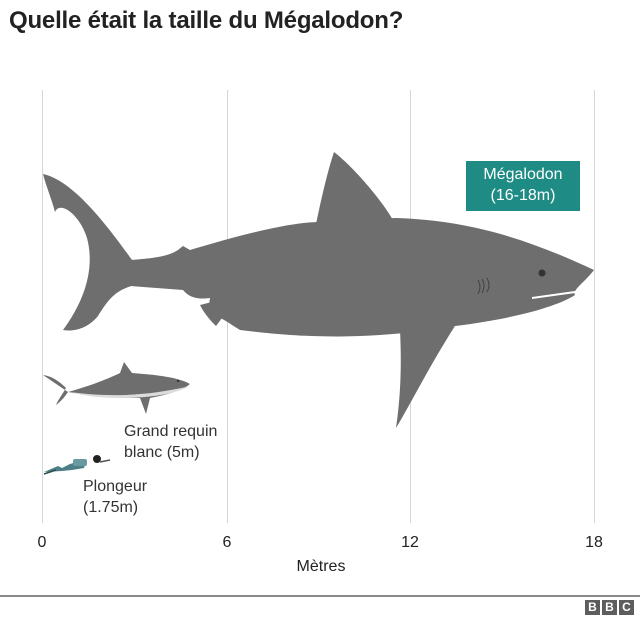  I want to click on gills-icon, so click(483, 286).